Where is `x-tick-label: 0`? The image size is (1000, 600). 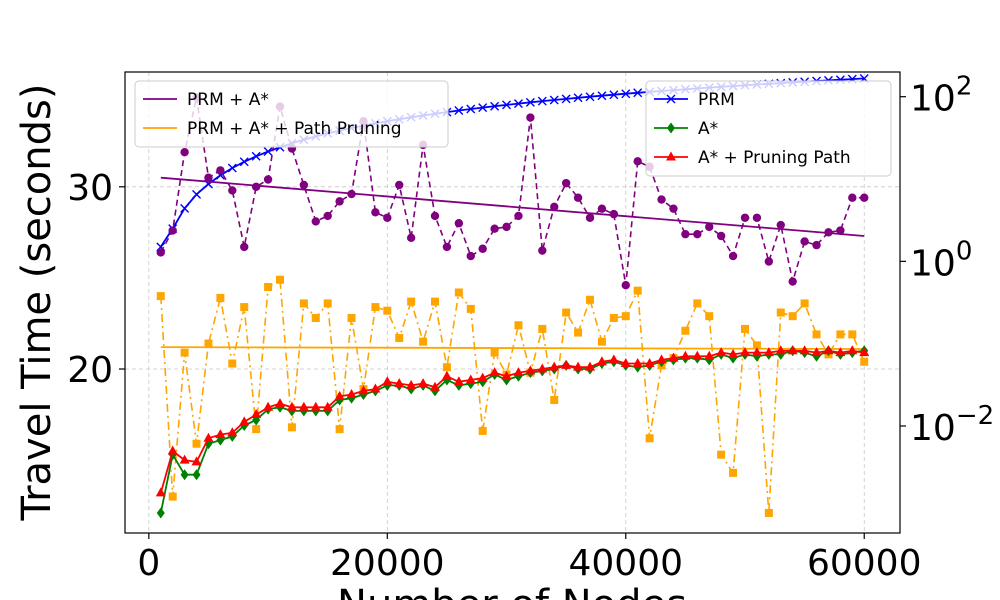 x-tick-label: 0 is located at coordinates (148, 563).